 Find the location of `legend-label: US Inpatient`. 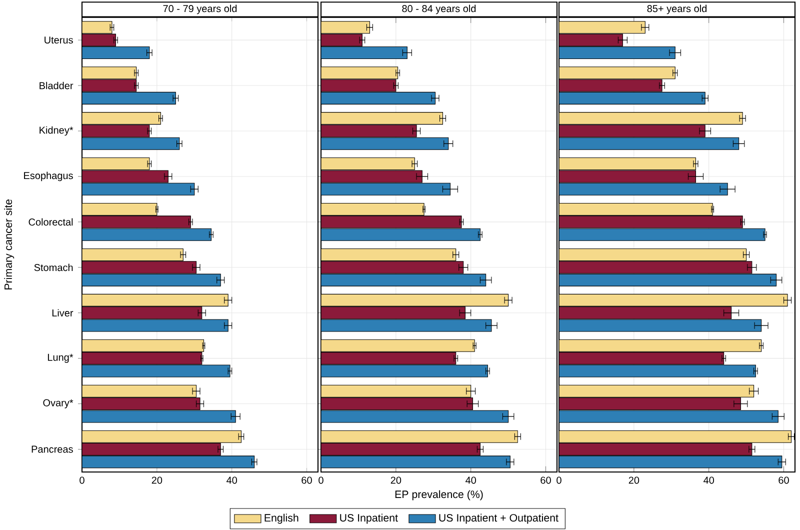

legend-label: US Inpatient is located at coordinates (369, 519).